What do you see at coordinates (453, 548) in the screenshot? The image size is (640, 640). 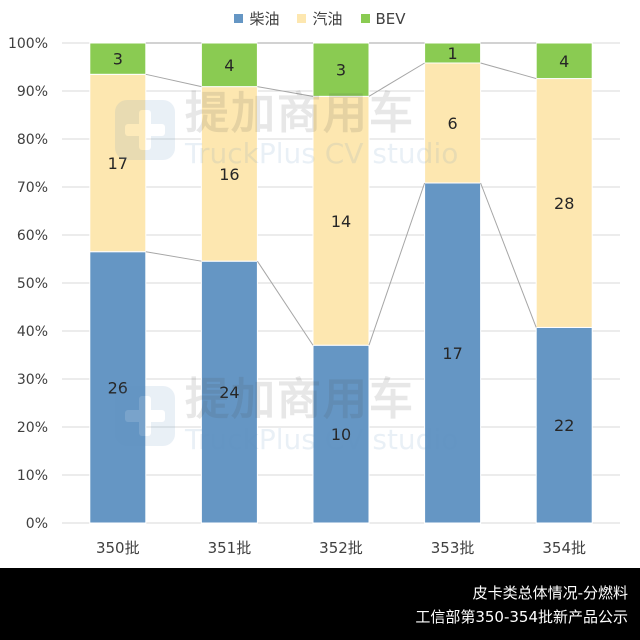 I see `x-tick-label: 353批` at bounding box center [453, 548].